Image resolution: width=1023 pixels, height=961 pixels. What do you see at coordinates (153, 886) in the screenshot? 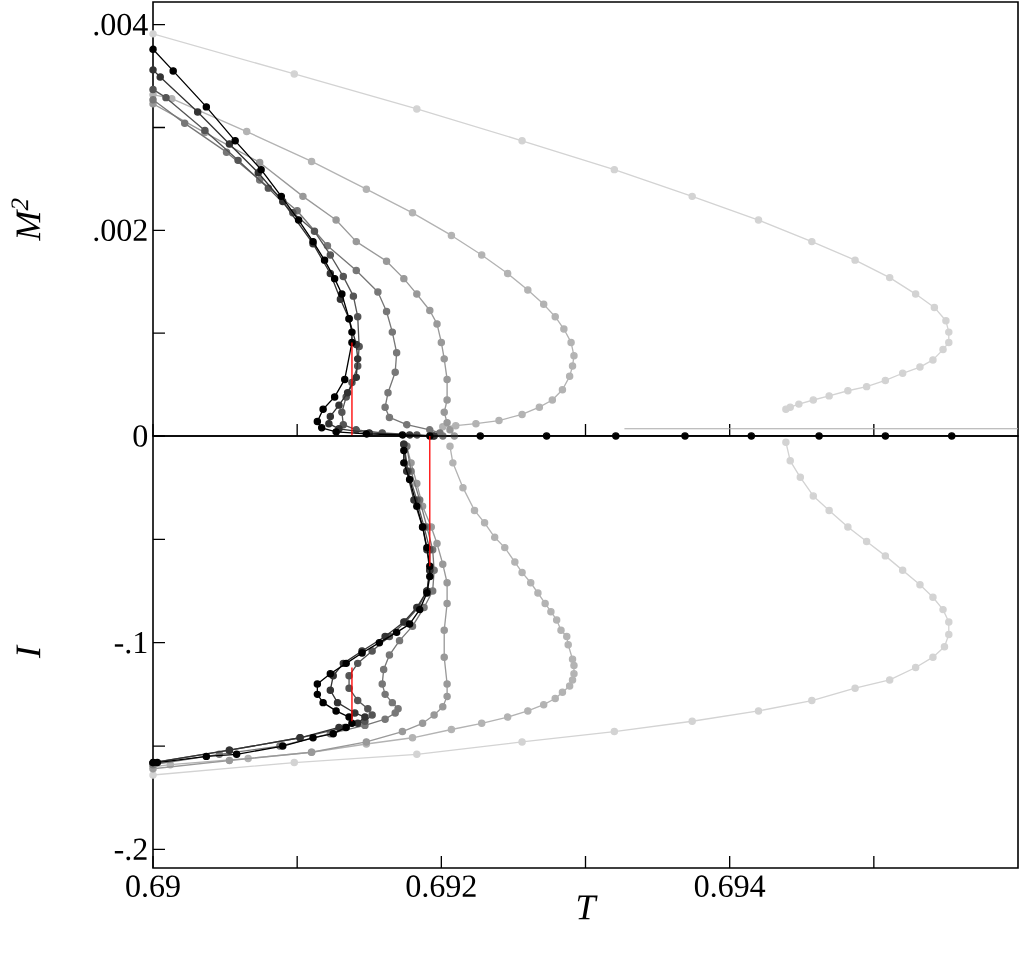
I see `x-tick-label: 0.69` at bounding box center [153, 886].